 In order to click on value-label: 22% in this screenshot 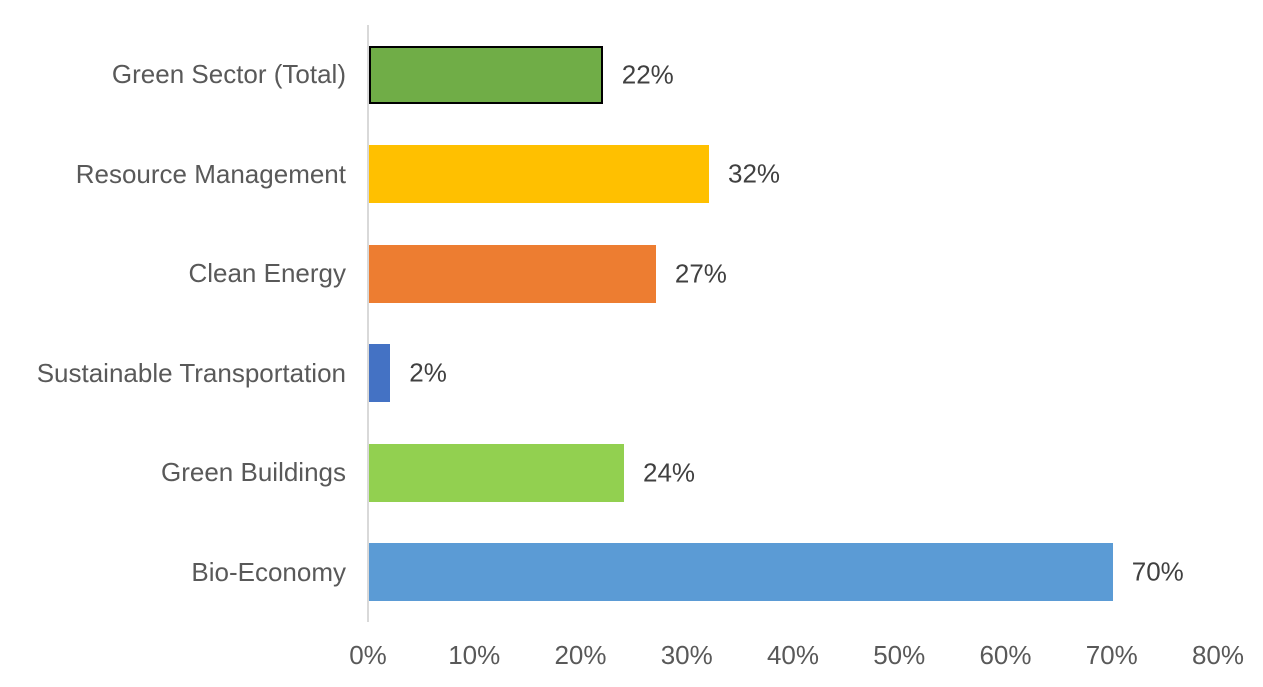, I will do `click(647, 74)`.